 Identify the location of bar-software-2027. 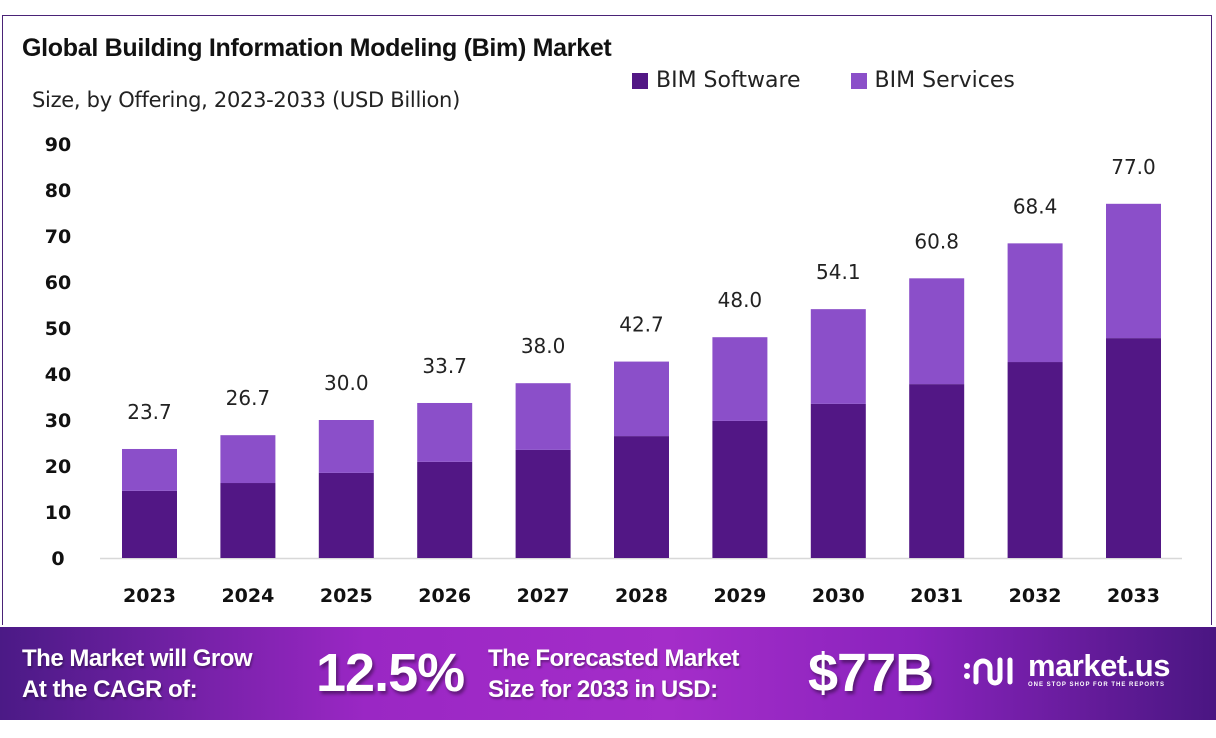
(543, 503).